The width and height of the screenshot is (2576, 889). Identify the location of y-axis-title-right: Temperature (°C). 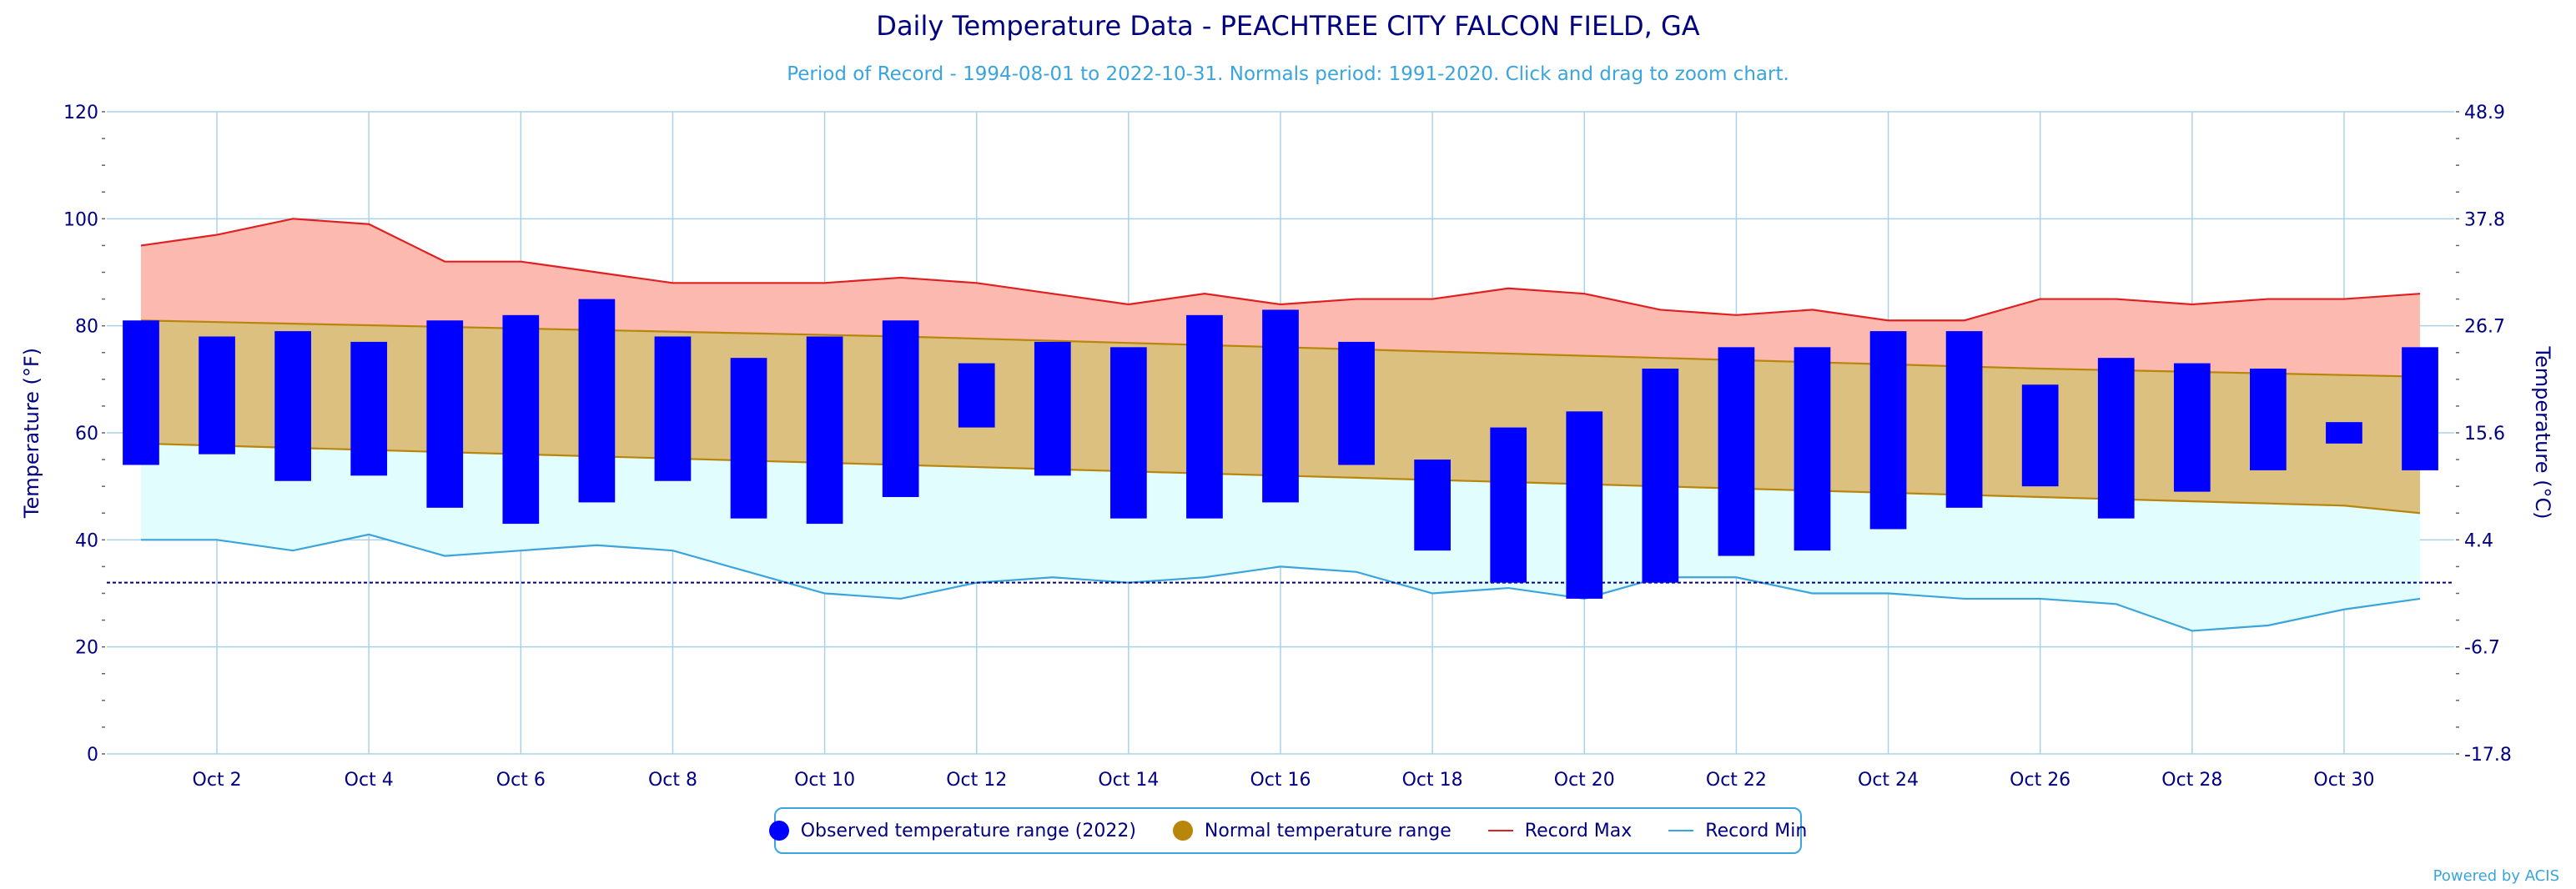
(2542, 432).